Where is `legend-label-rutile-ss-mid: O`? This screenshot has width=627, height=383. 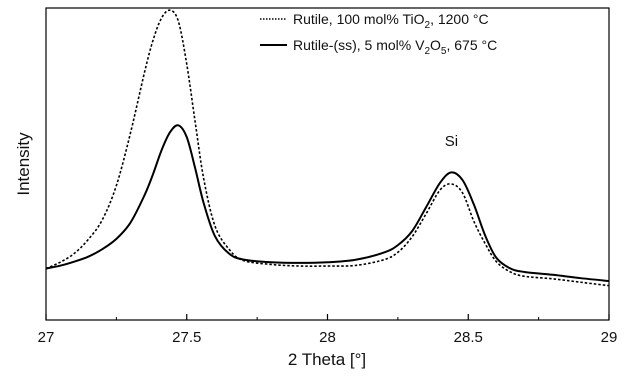 legend-label-rutile-ss-mid: O is located at coordinates (435, 45).